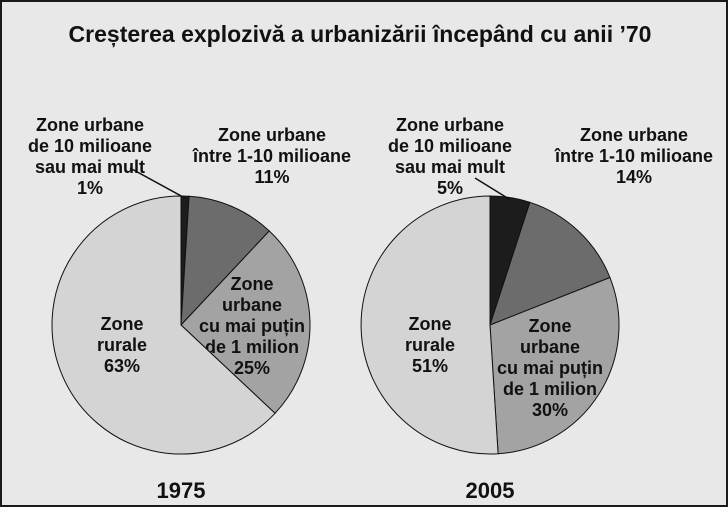 This screenshot has height=507, width=728. I want to click on pie-slice-1975-mid, so click(225, 261).